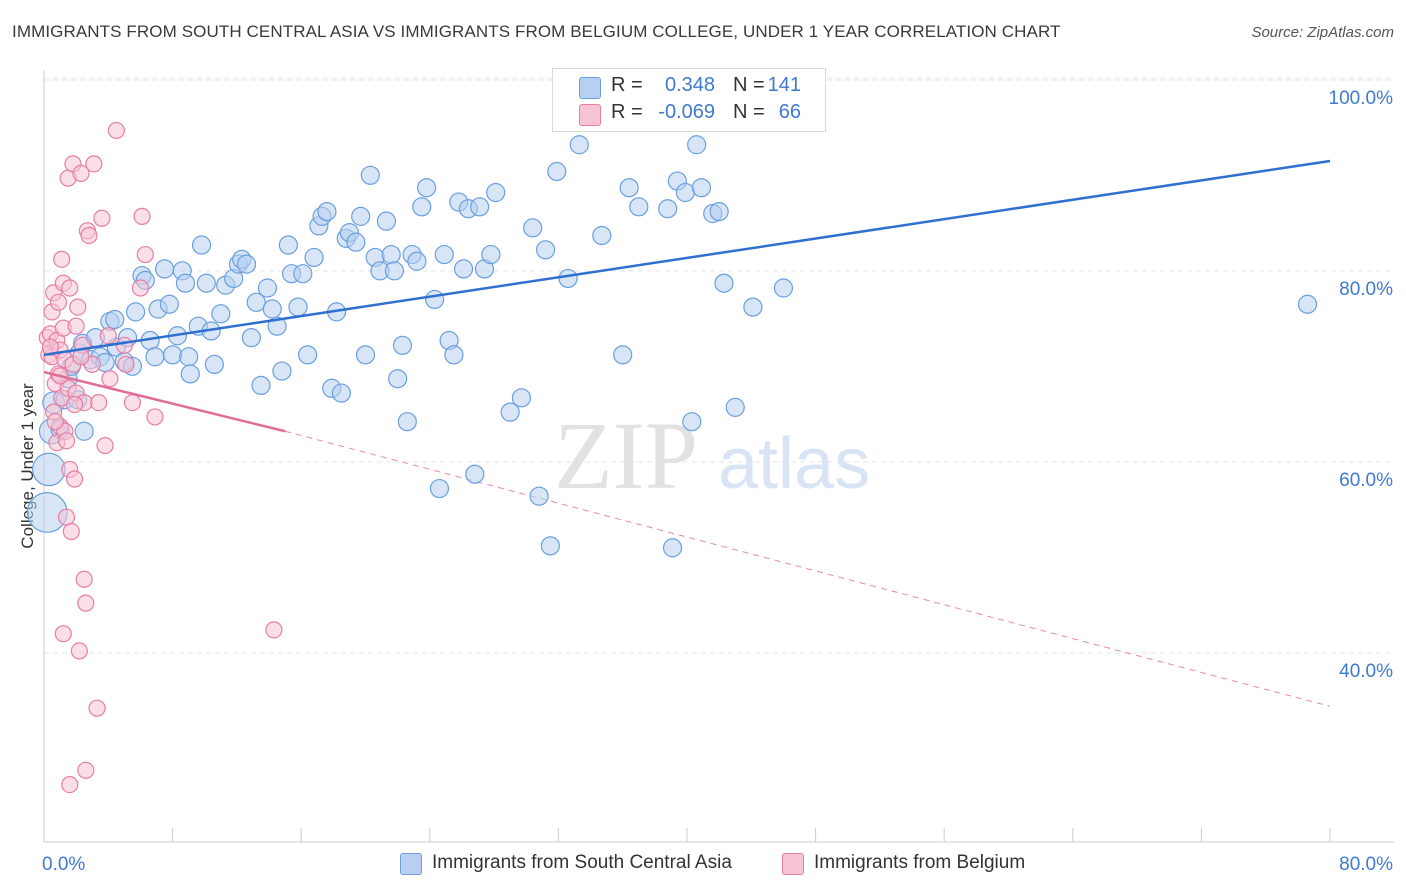 The height and width of the screenshot is (892, 1406). What do you see at coordinates (164, 401) in the screenshot?
I see `trend-line-belgium` at bounding box center [164, 401].